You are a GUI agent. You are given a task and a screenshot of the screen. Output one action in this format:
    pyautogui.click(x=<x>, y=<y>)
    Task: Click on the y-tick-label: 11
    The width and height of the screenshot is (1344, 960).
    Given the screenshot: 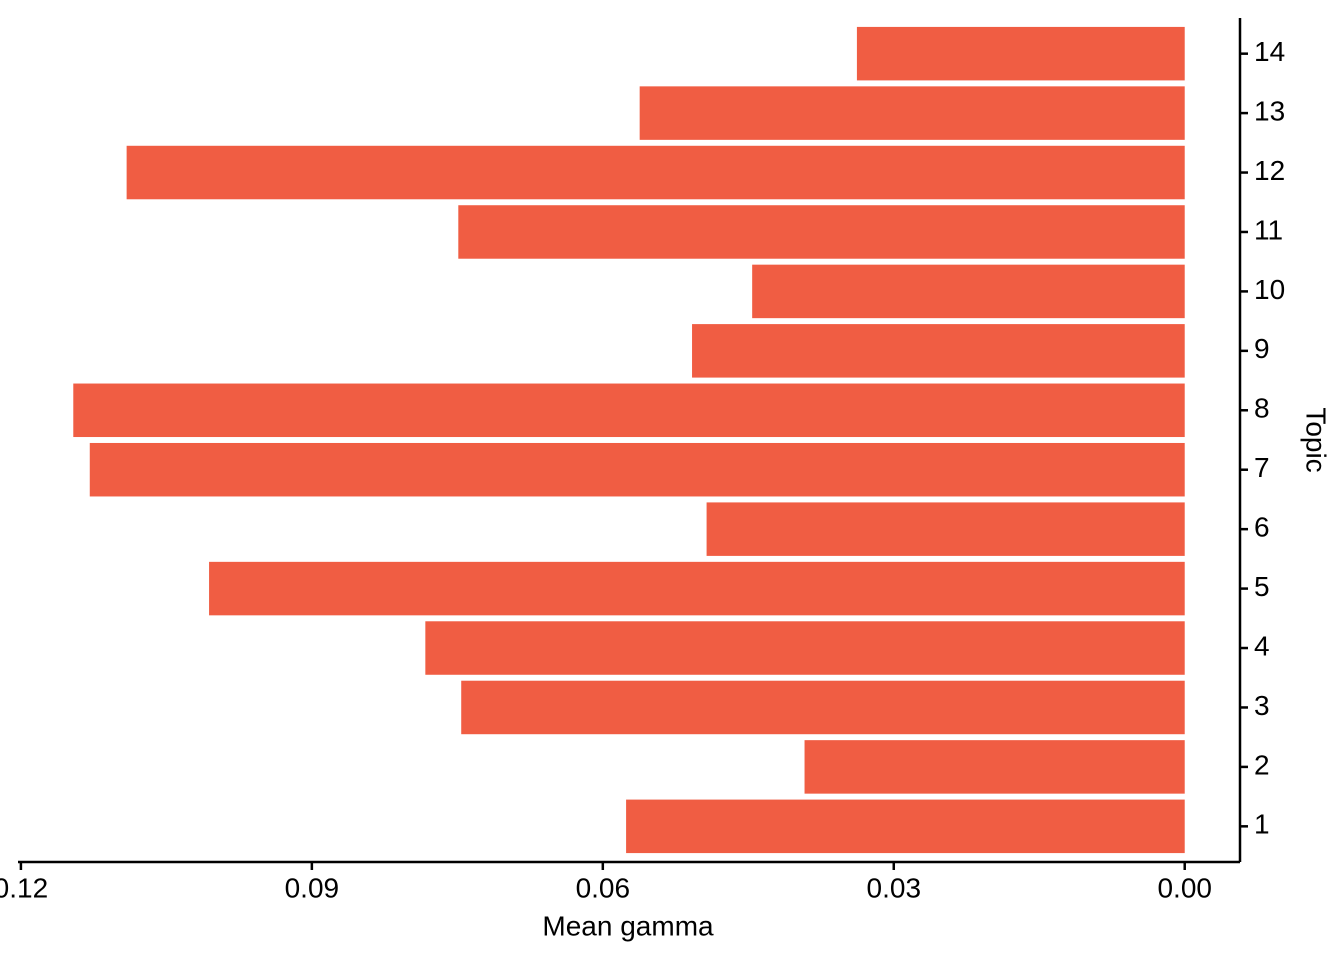 What is the action you would take?
    pyautogui.click(x=1268, y=229)
    